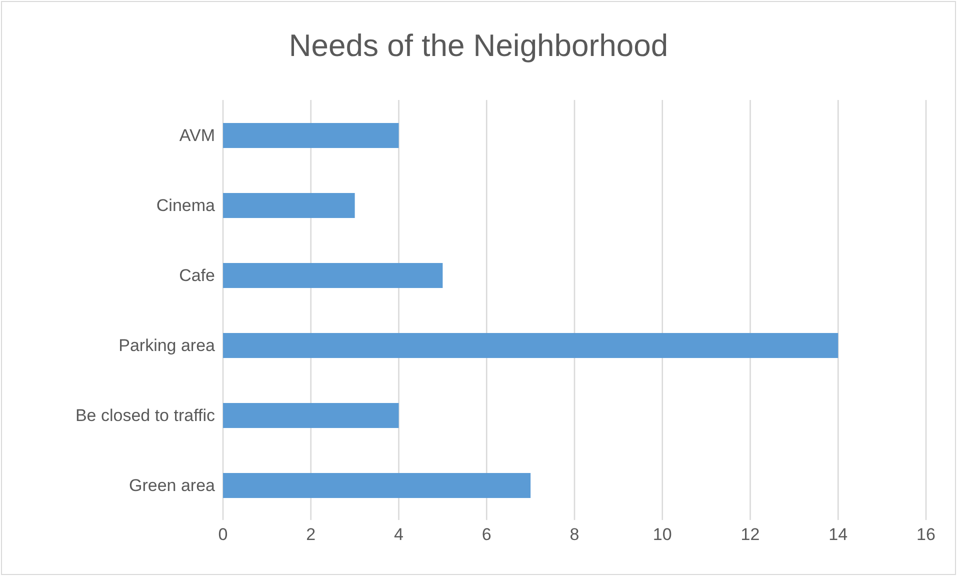 This screenshot has height=576, width=957. Describe the element at coordinates (926, 534) in the screenshot. I see `x-tick-label: 16` at that location.